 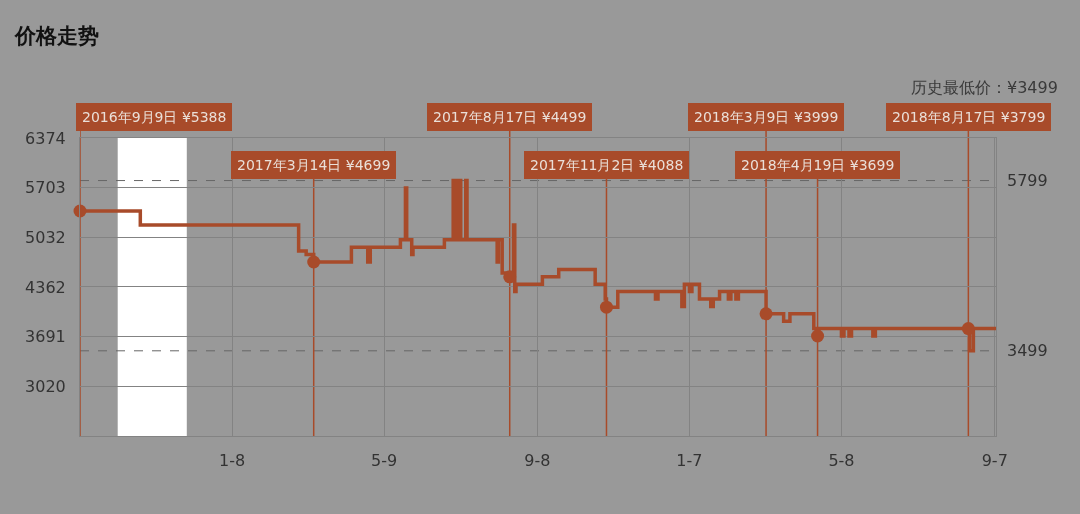 I want to click on ref-line-label: 2018年3月9日 ¥3999, so click(x=766, y=117).